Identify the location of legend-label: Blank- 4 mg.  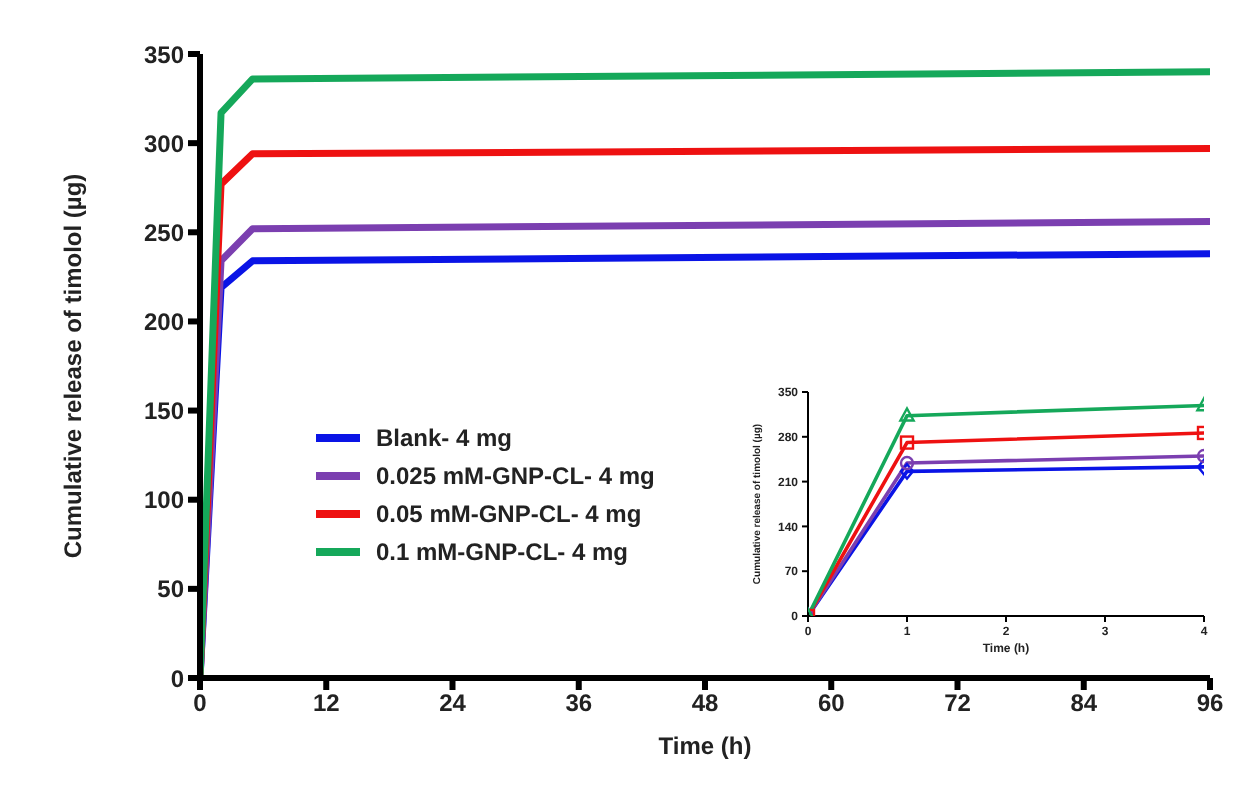
(444, 438).